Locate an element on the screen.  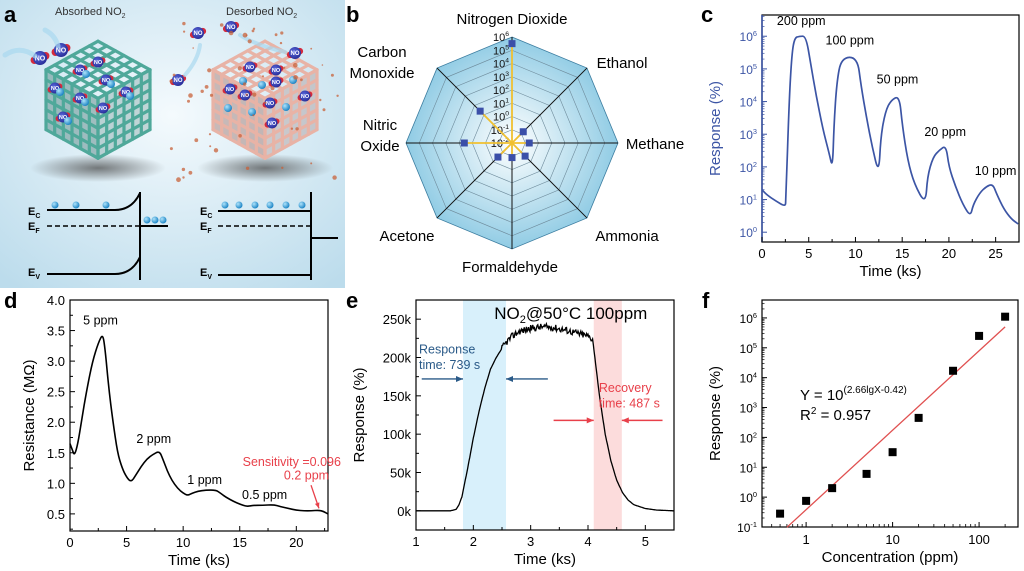
y-tick-label: 50k is located at coordinates (400, 473).